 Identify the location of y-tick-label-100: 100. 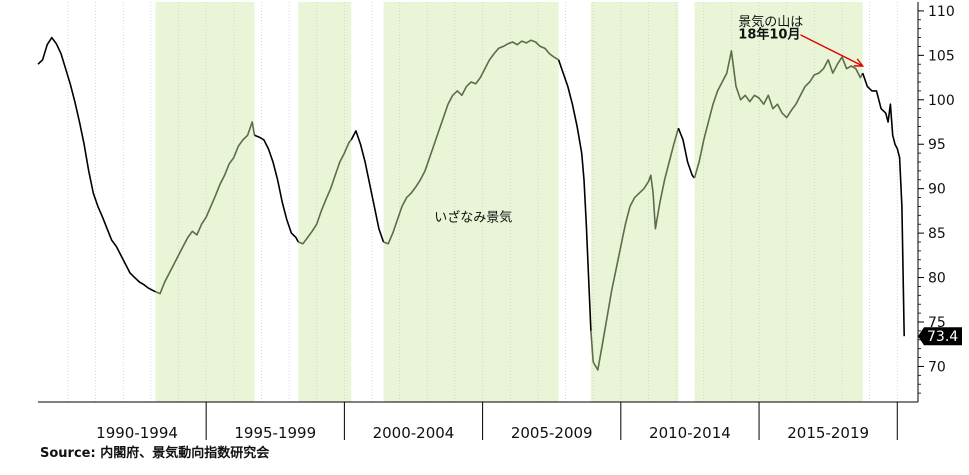
(941, 101).